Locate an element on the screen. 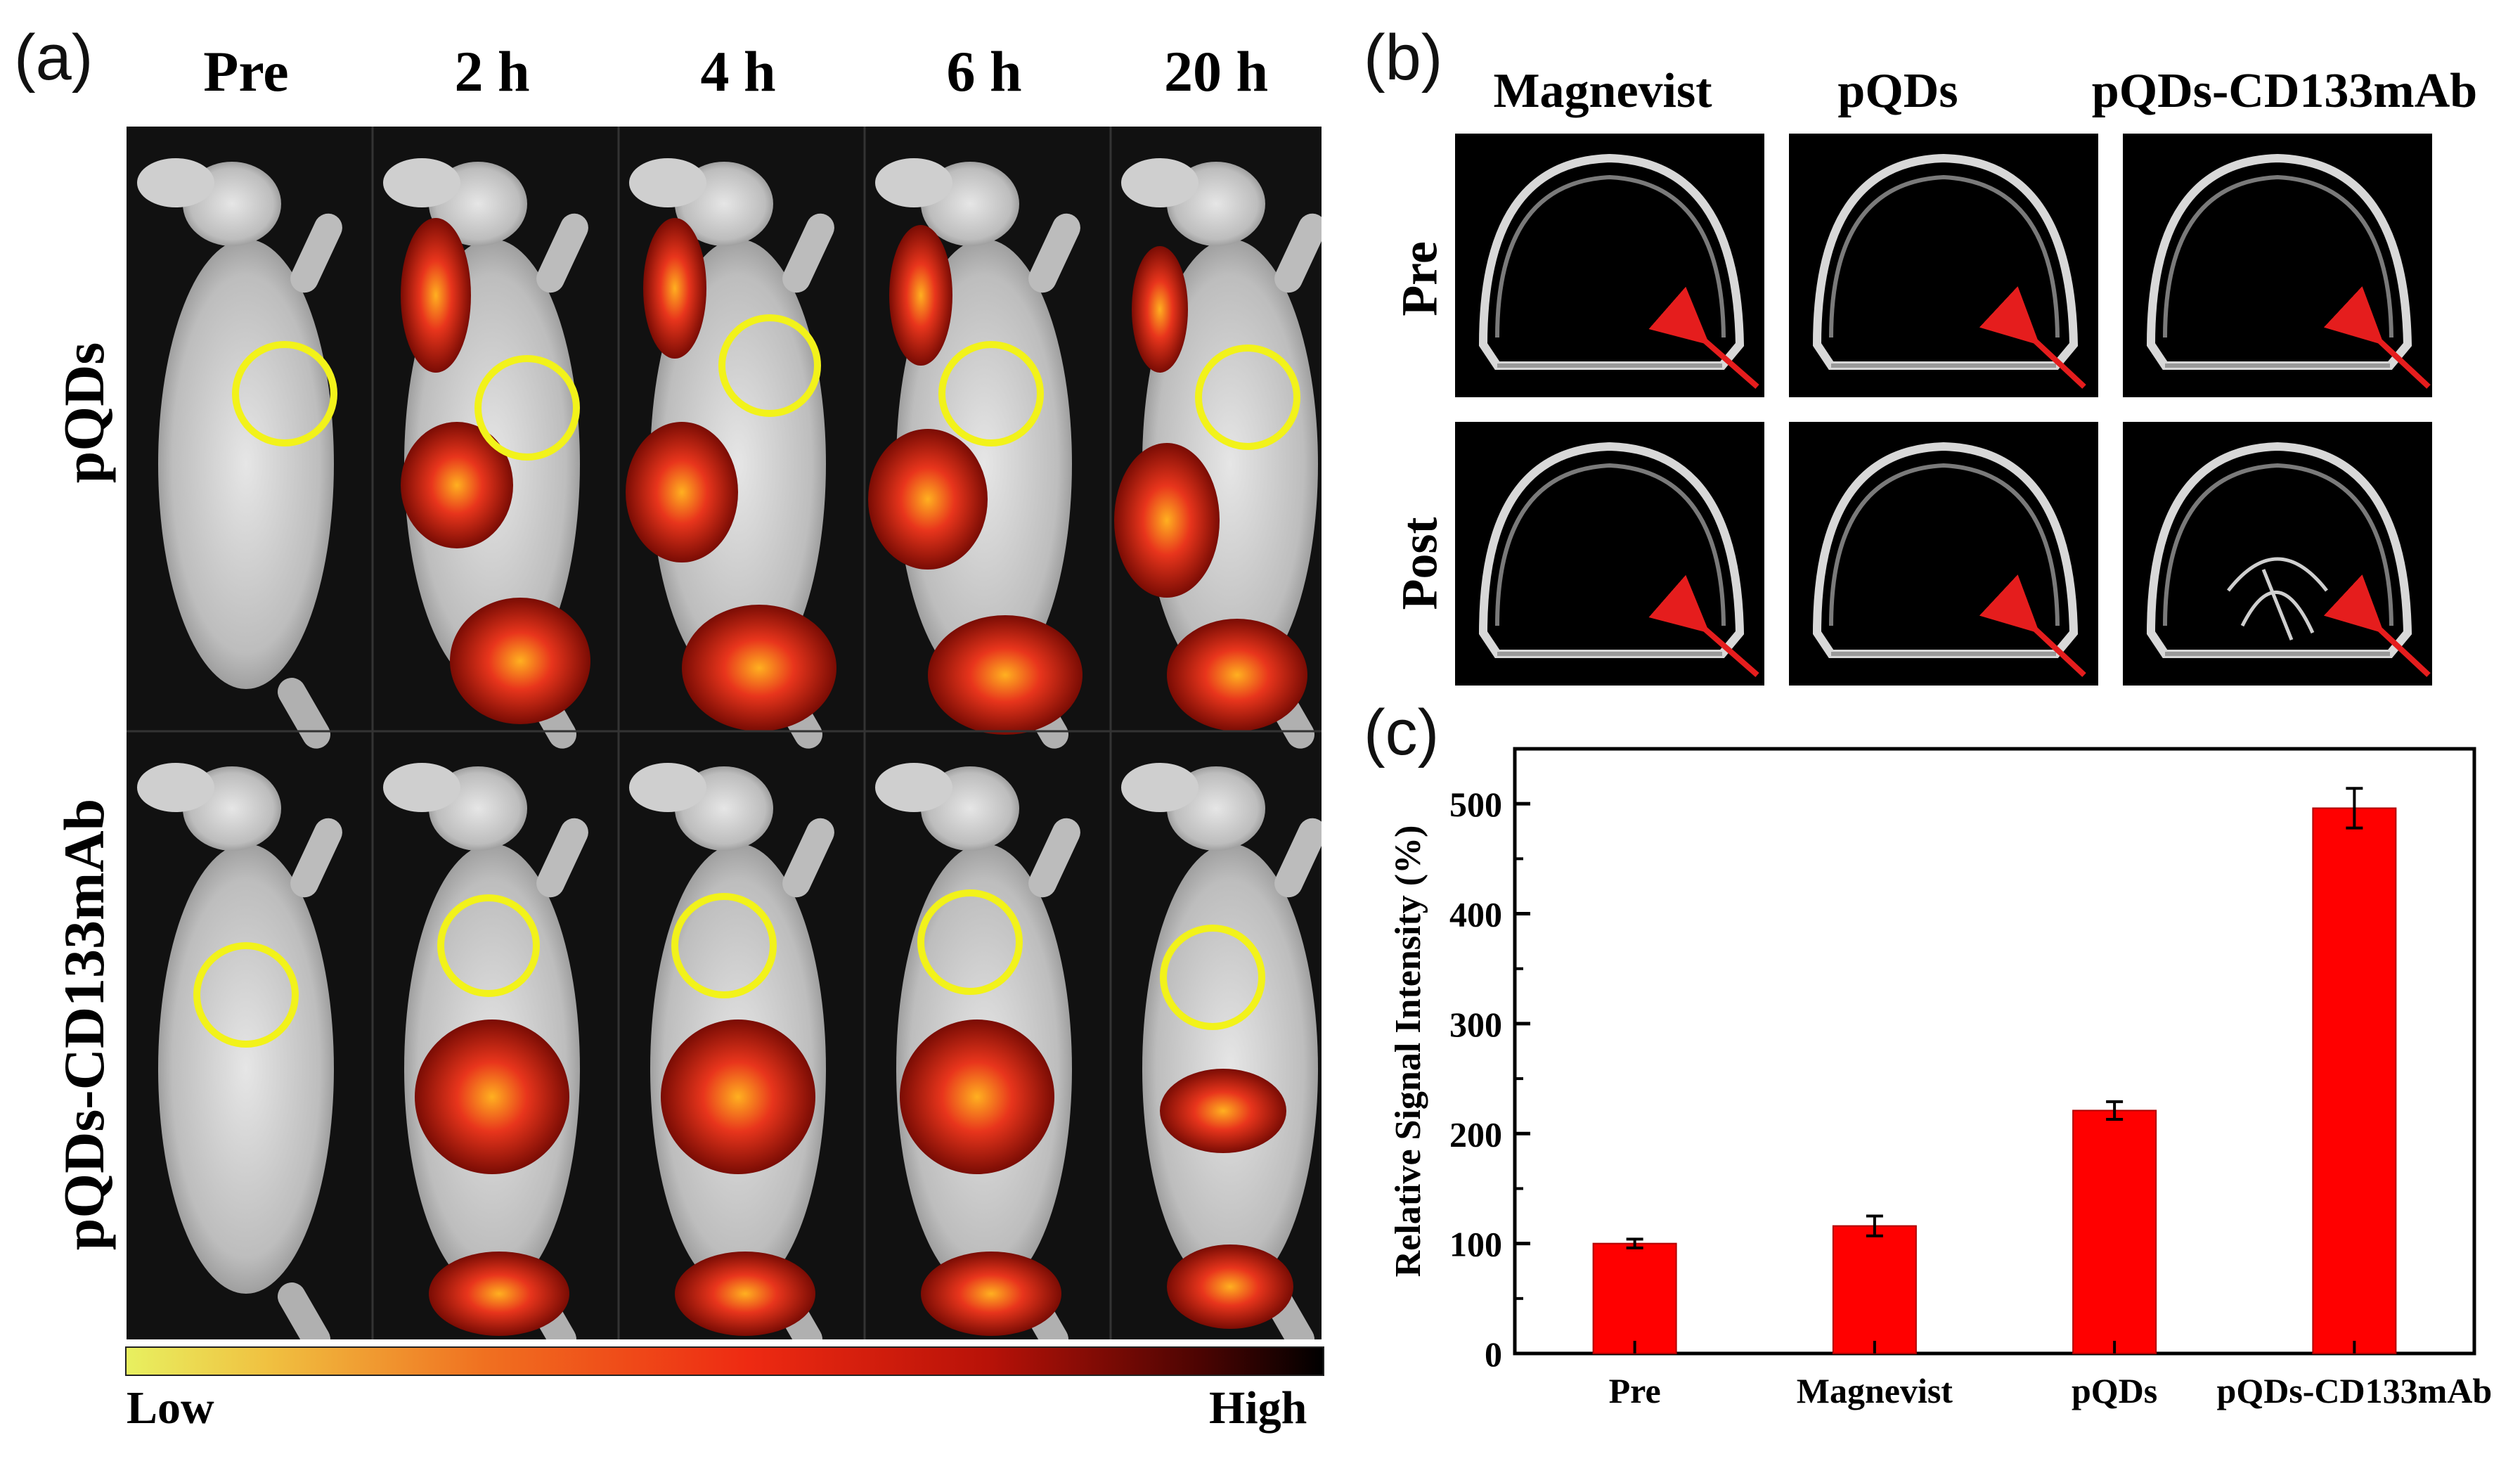  mouse-pqds-2h is located at coordinates (488, 456).